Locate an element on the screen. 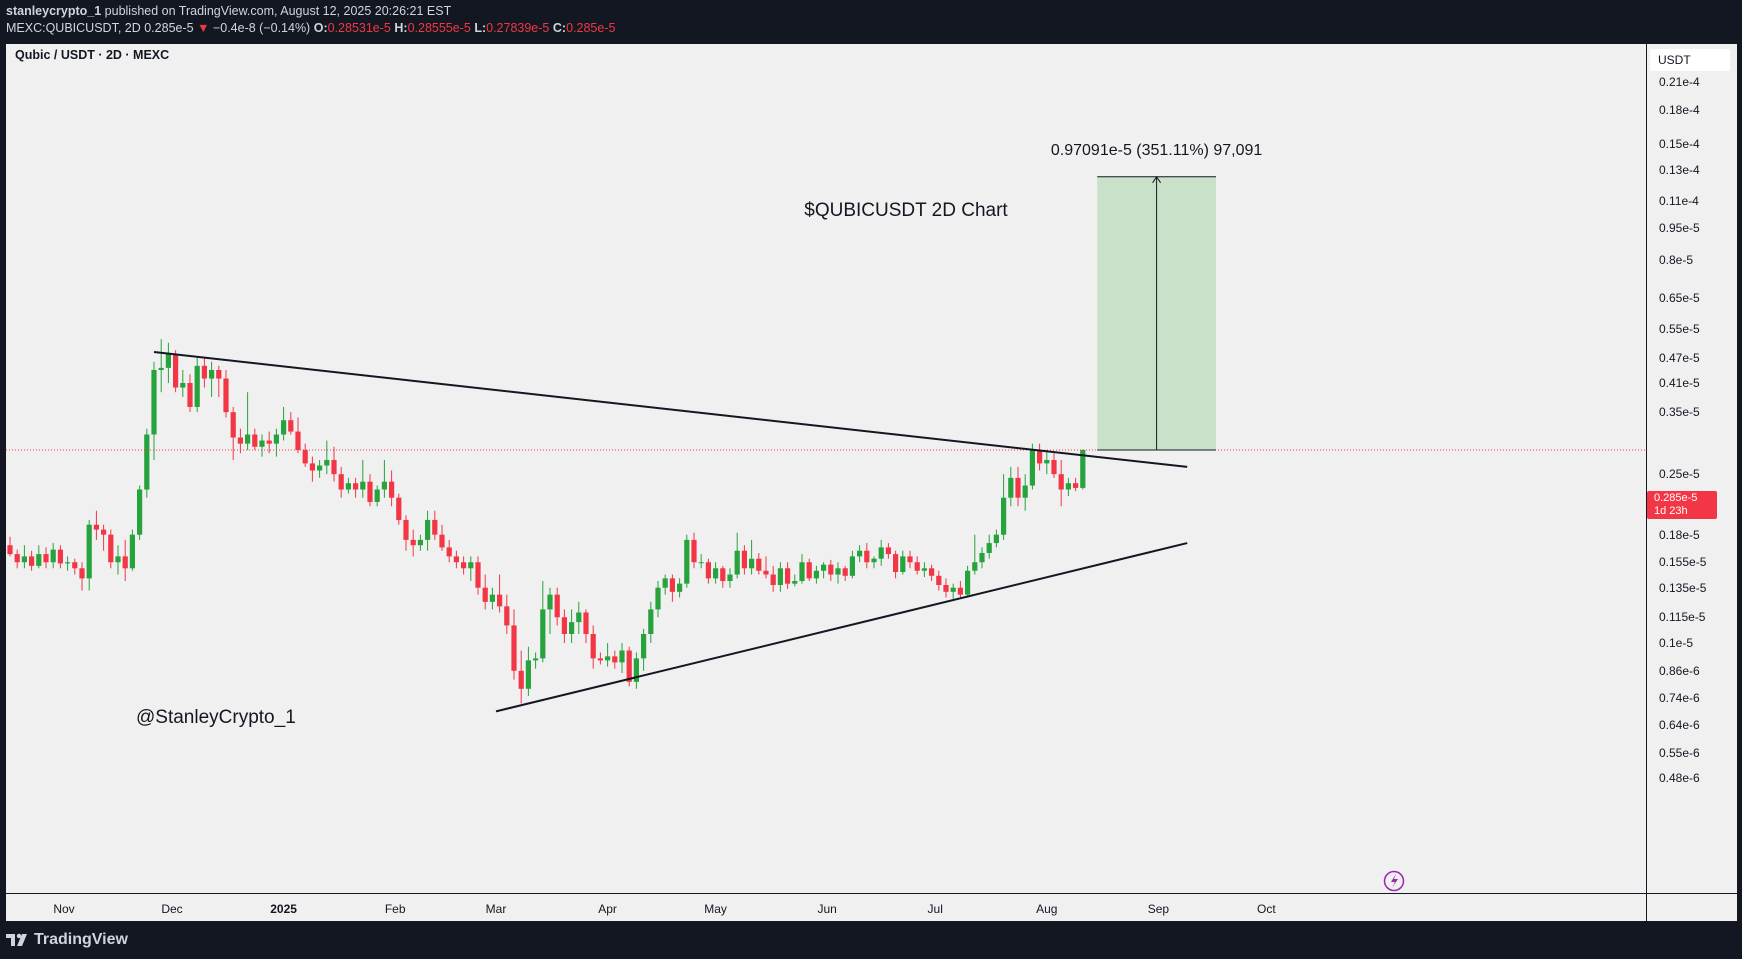 This screenshot has height=959, width=1742. tradingview-logo-icon is located at coordinates (16, 939).